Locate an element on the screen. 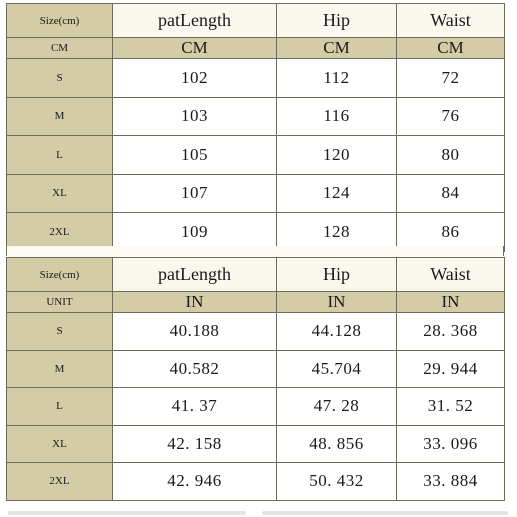  table-cell: 29. 944 is located at coordinates (450, 368).